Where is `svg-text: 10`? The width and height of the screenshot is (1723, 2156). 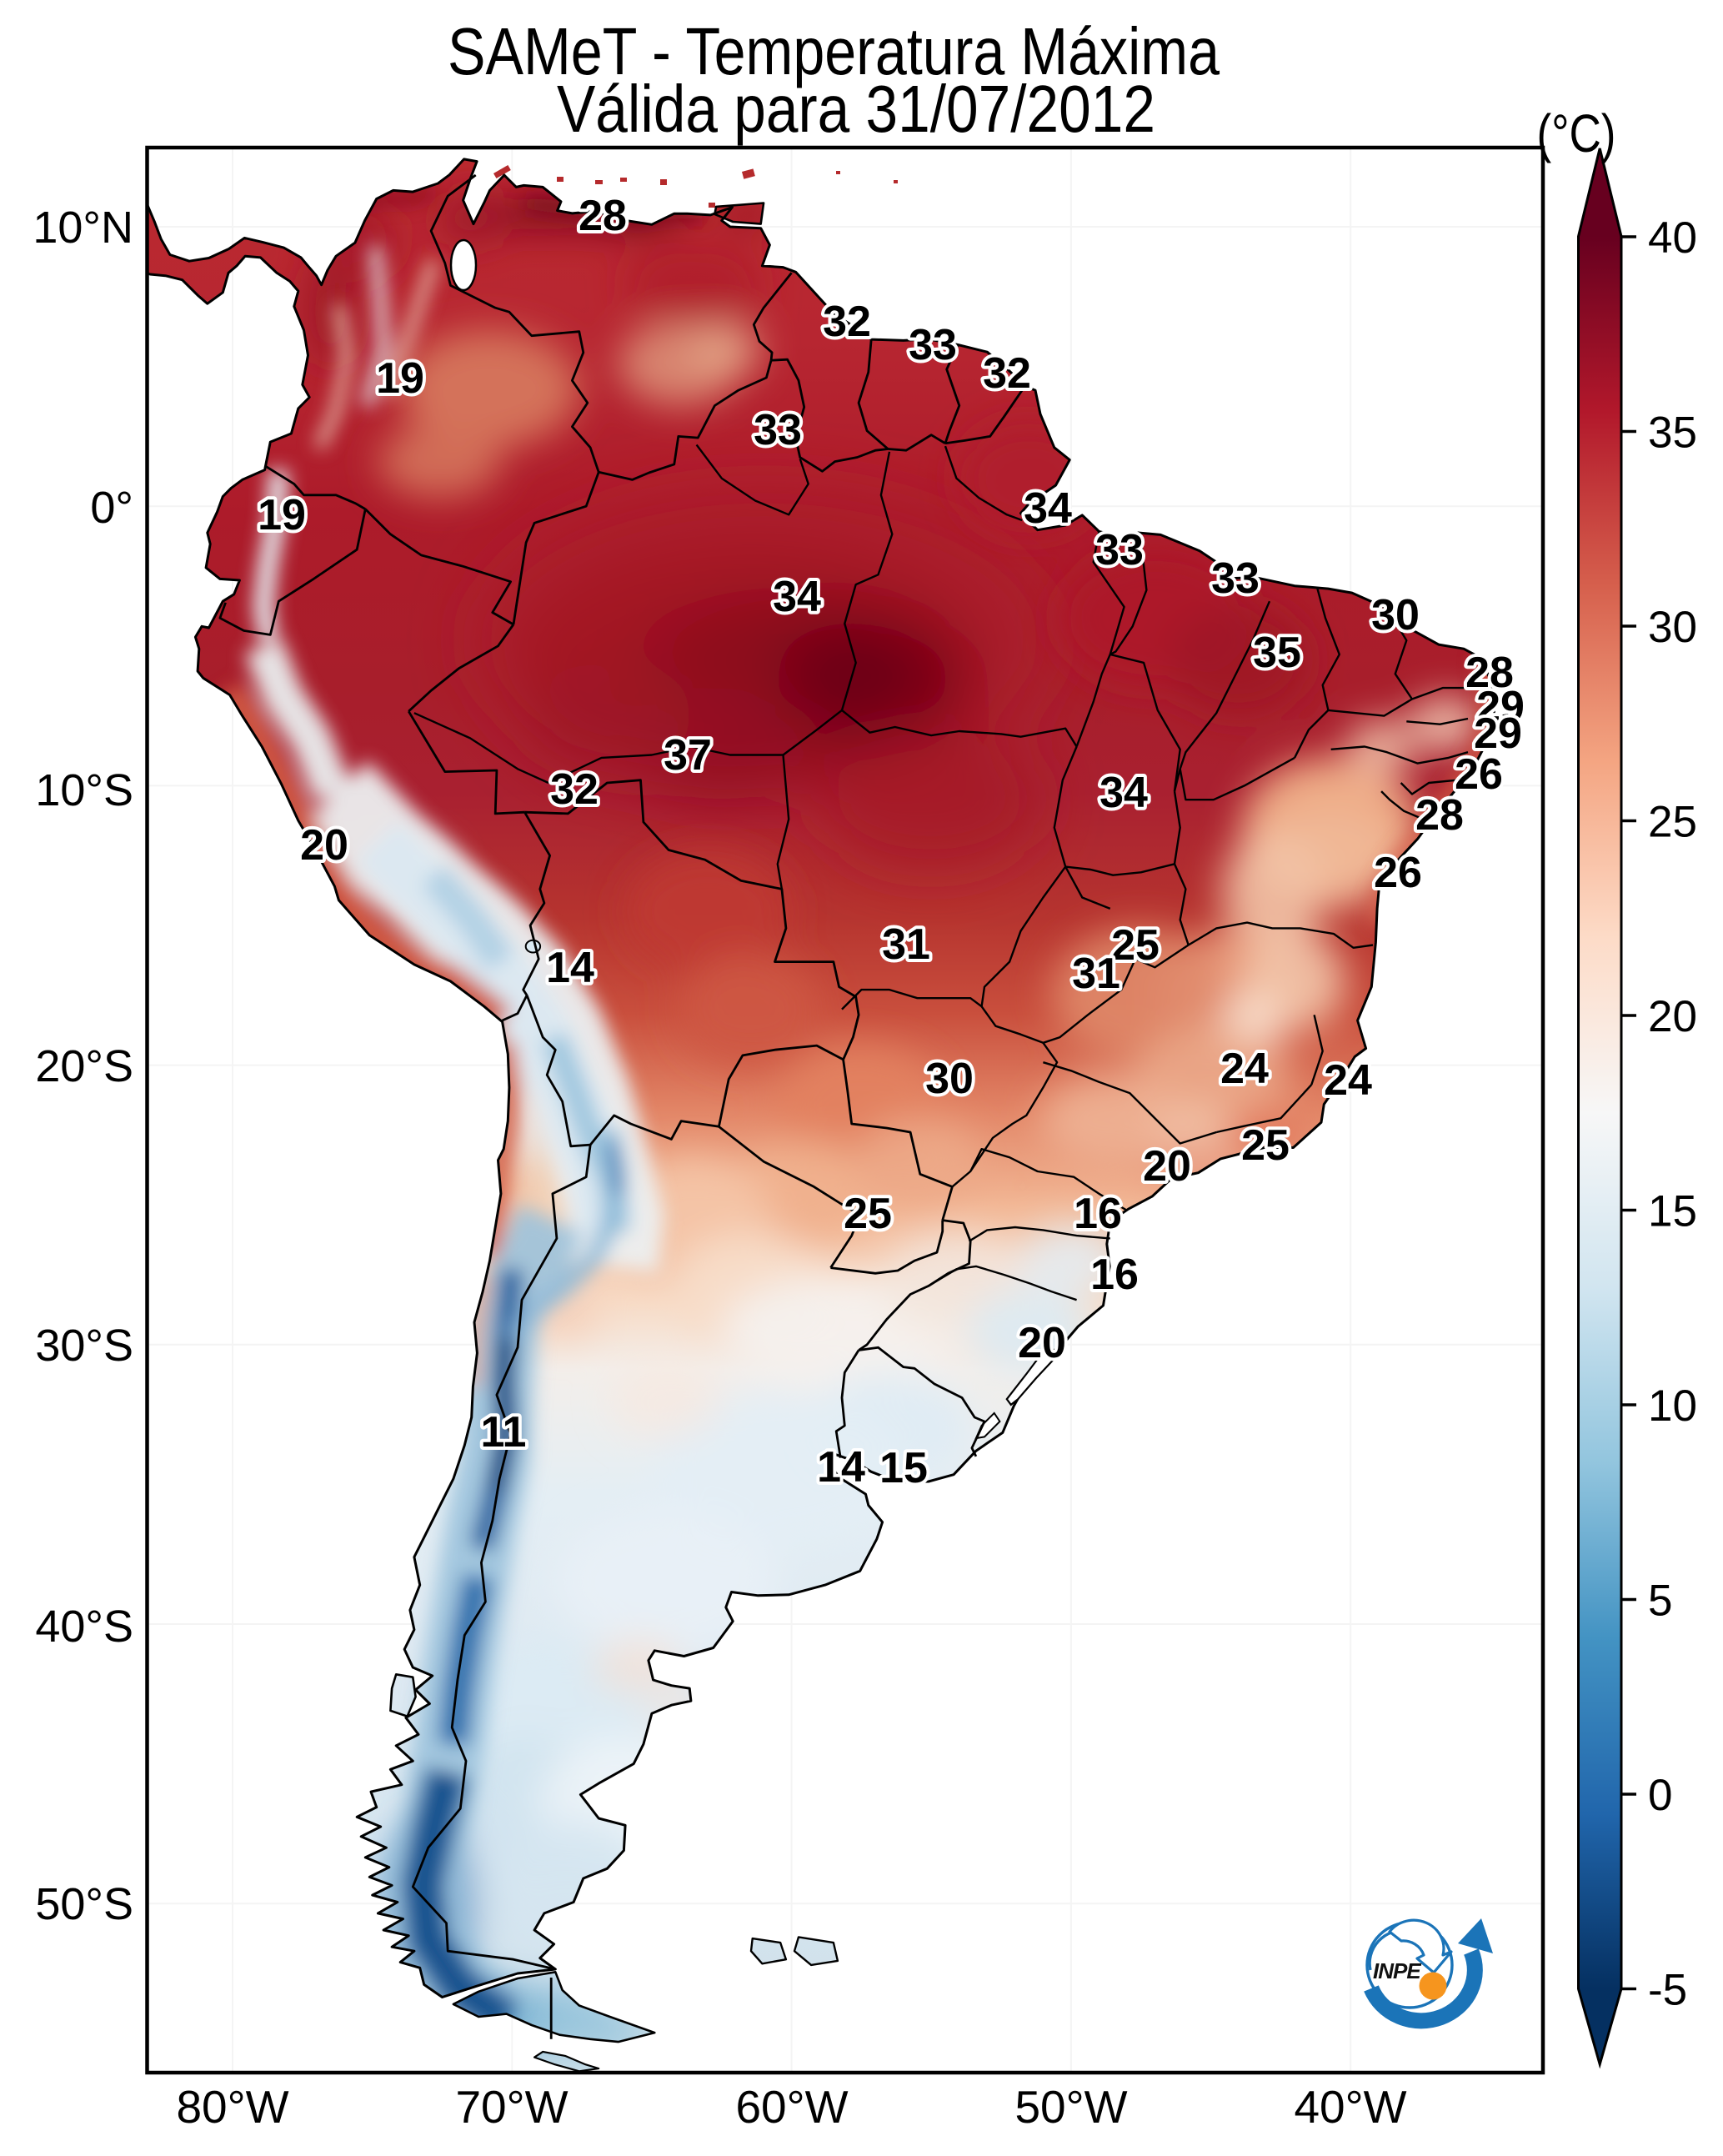 svg-text: 10 is located at coordinates (1672, 1406).